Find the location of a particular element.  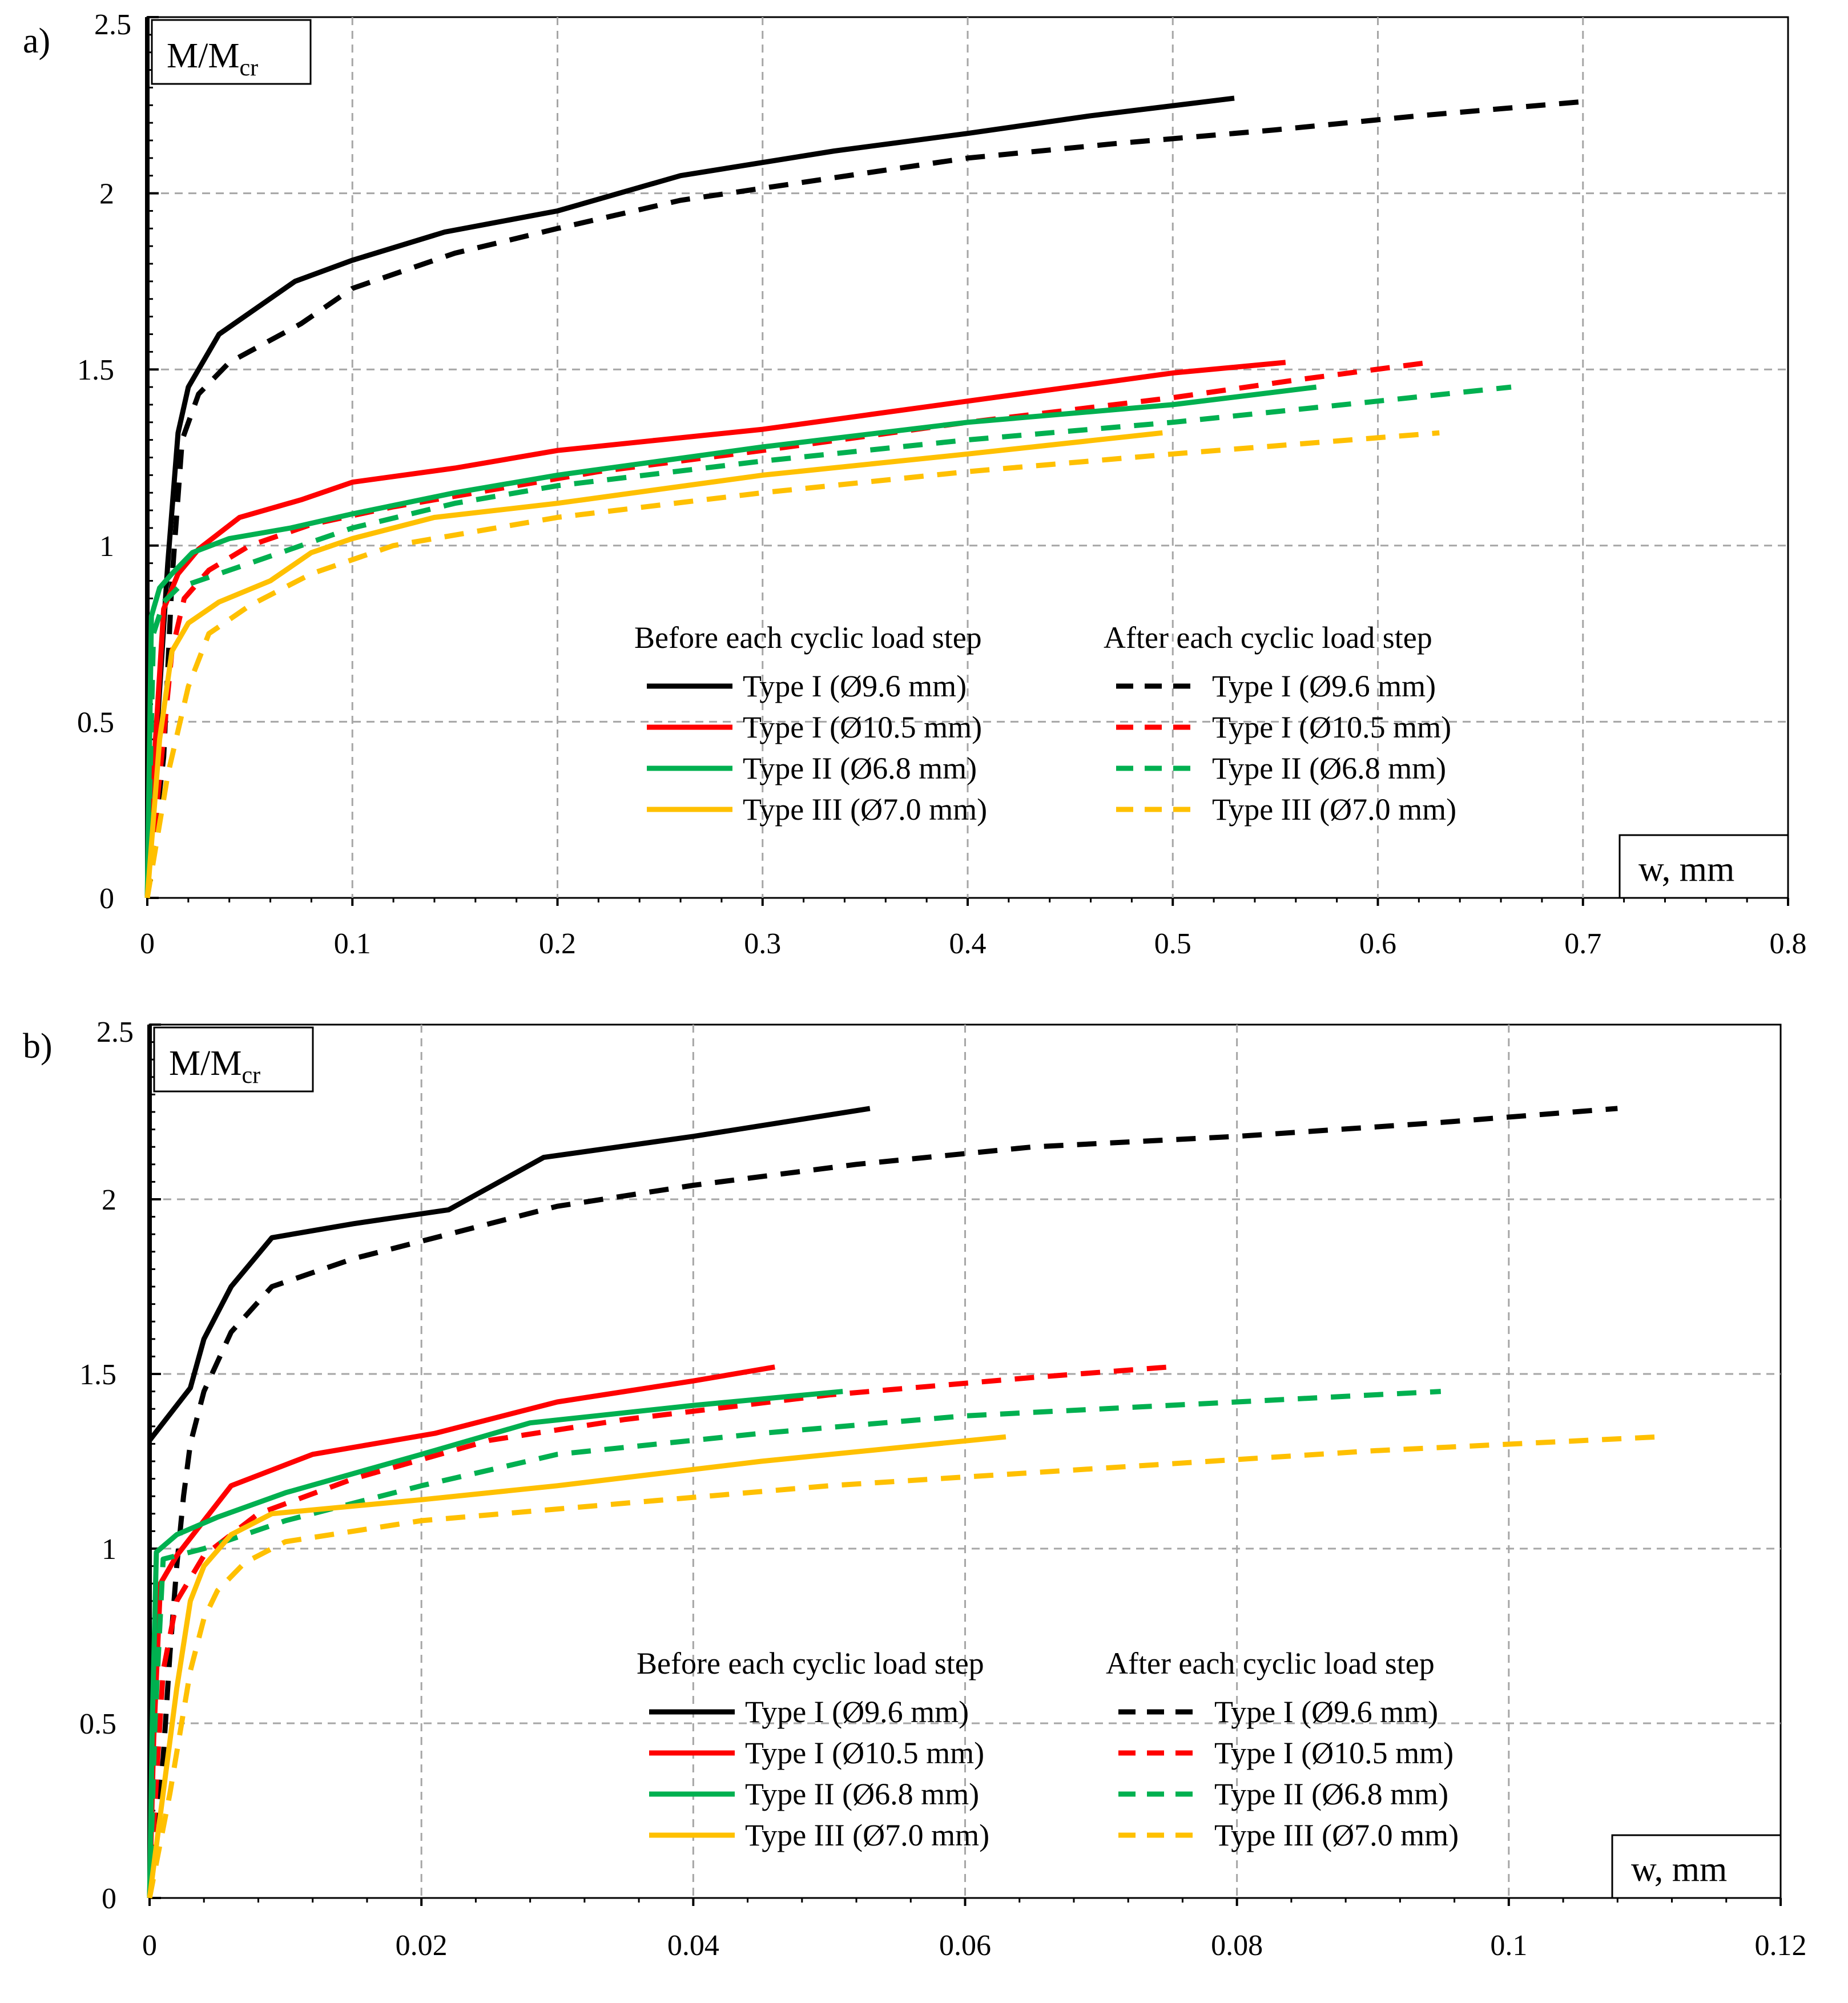

x-tick-label: 0.08 is located at coordinates (1237, 1945).